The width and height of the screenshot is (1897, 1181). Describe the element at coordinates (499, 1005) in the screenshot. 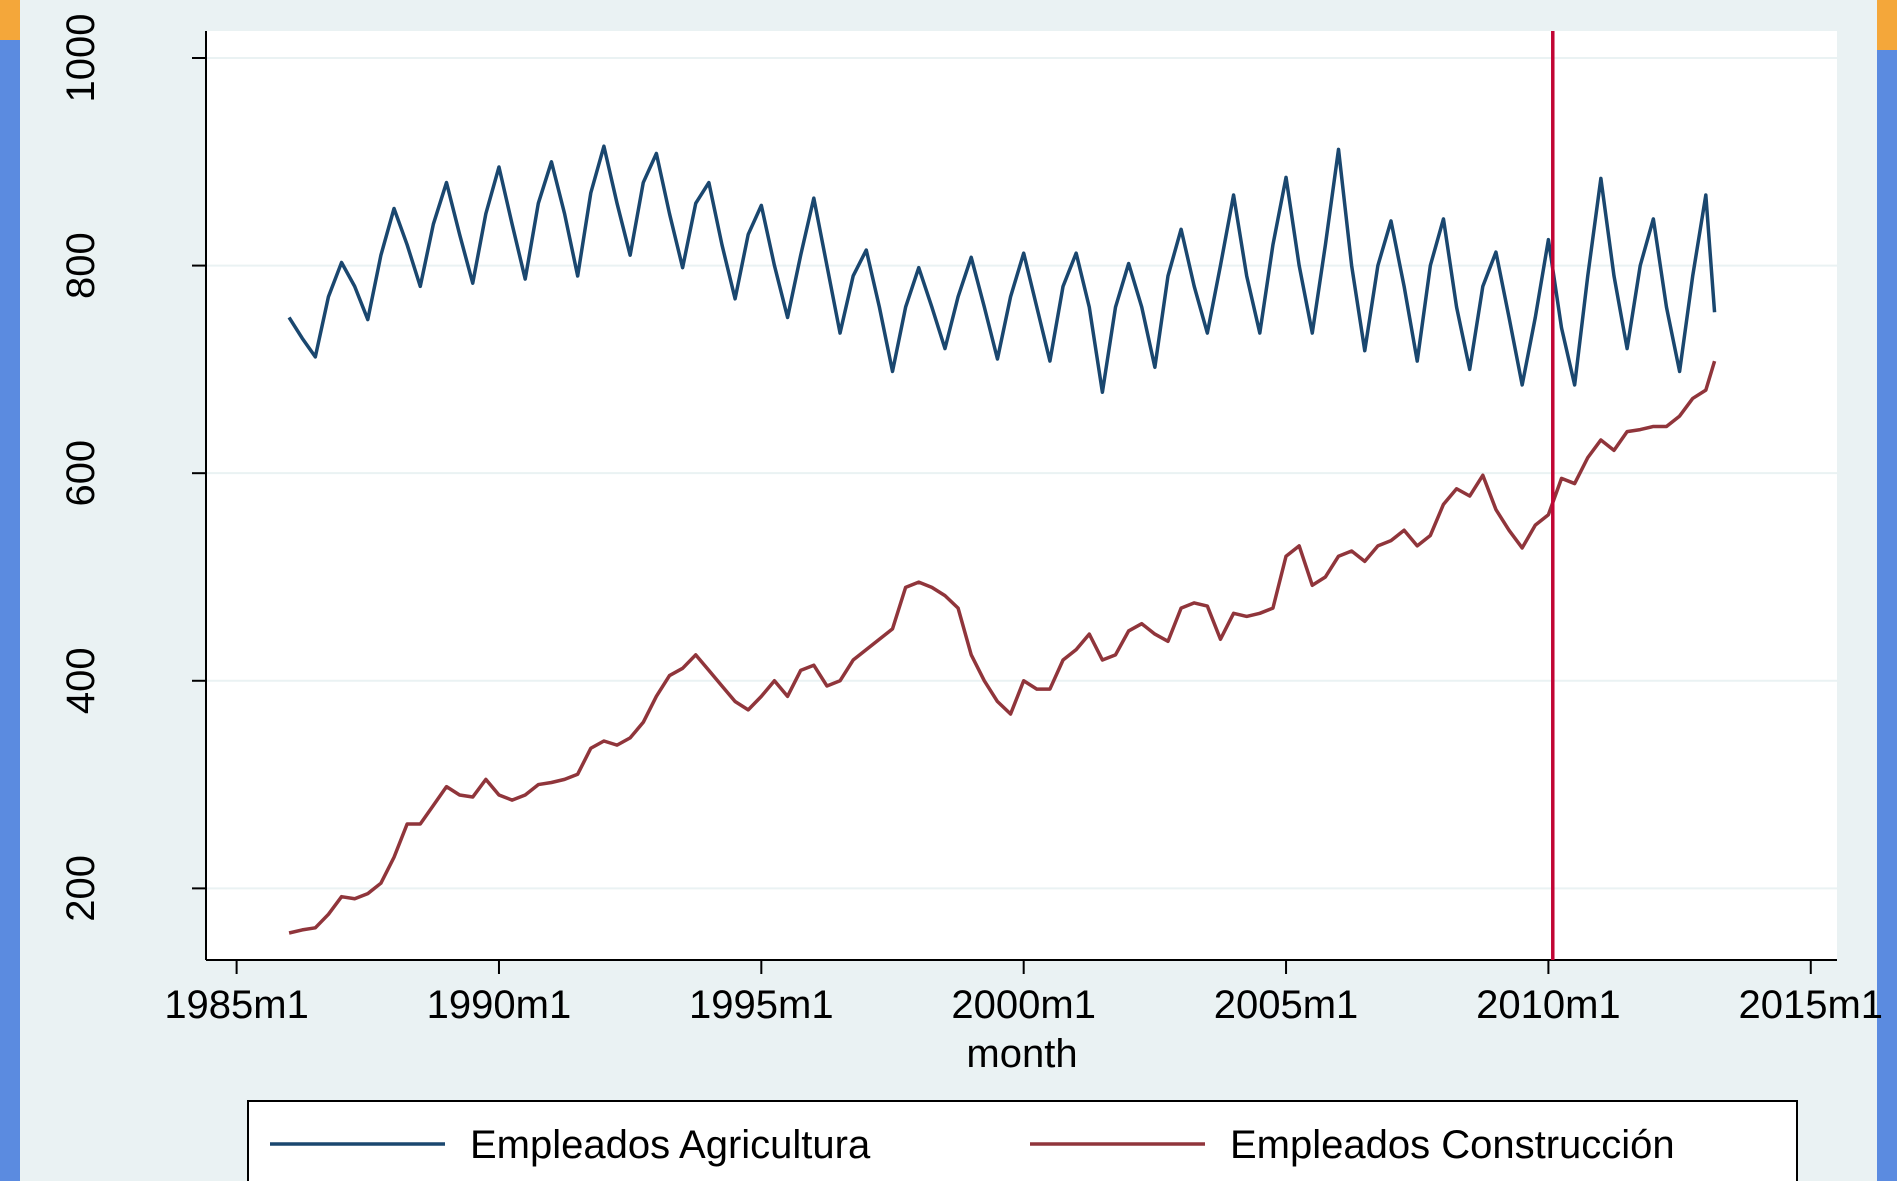

I see `x-tick-label: 1990m1` at that location.